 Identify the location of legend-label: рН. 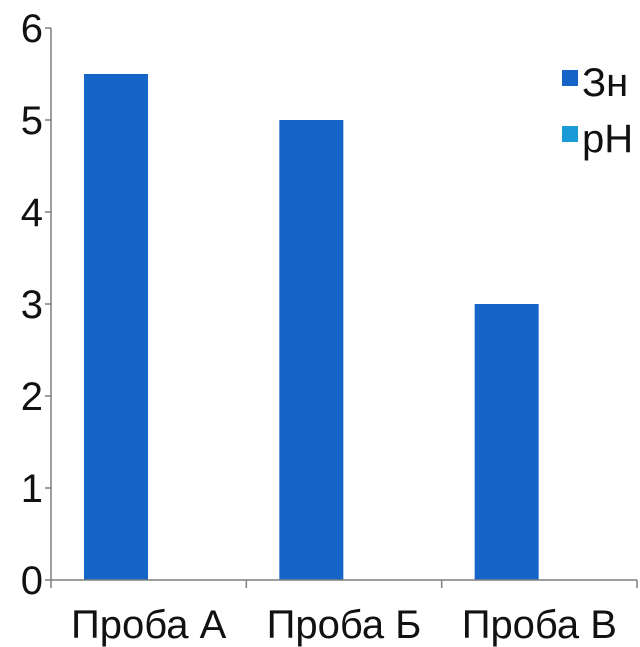
(607, 139).